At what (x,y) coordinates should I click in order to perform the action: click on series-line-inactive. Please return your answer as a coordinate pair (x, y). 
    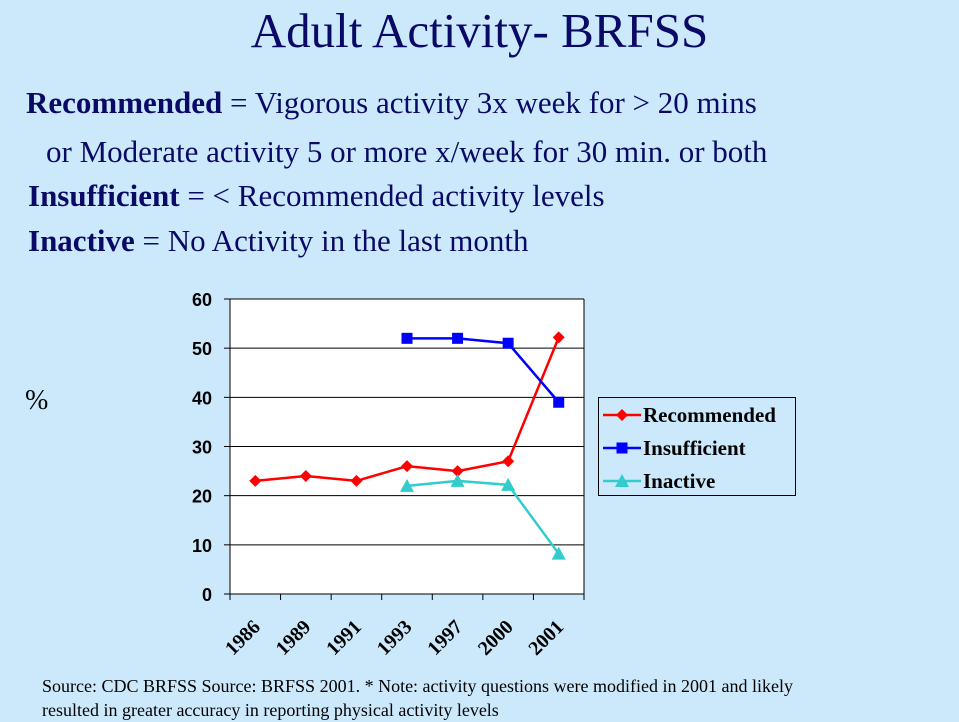
    Looking at the image, I should click on (483, 517).